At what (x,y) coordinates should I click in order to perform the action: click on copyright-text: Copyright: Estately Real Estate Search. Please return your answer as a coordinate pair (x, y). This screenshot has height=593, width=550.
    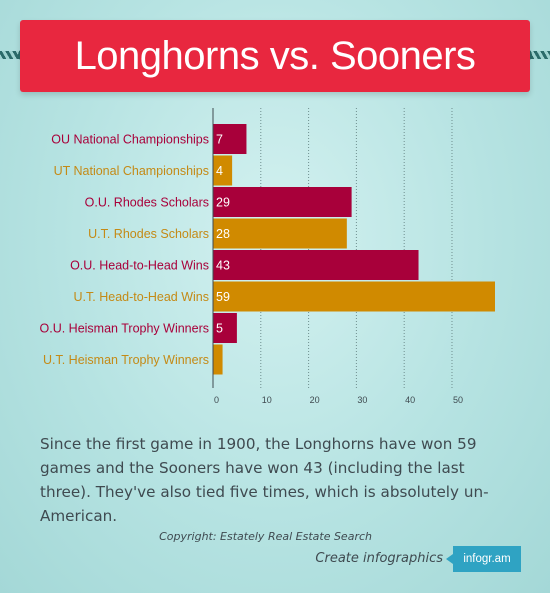
    Looking at the image, I should click on (265, 536).